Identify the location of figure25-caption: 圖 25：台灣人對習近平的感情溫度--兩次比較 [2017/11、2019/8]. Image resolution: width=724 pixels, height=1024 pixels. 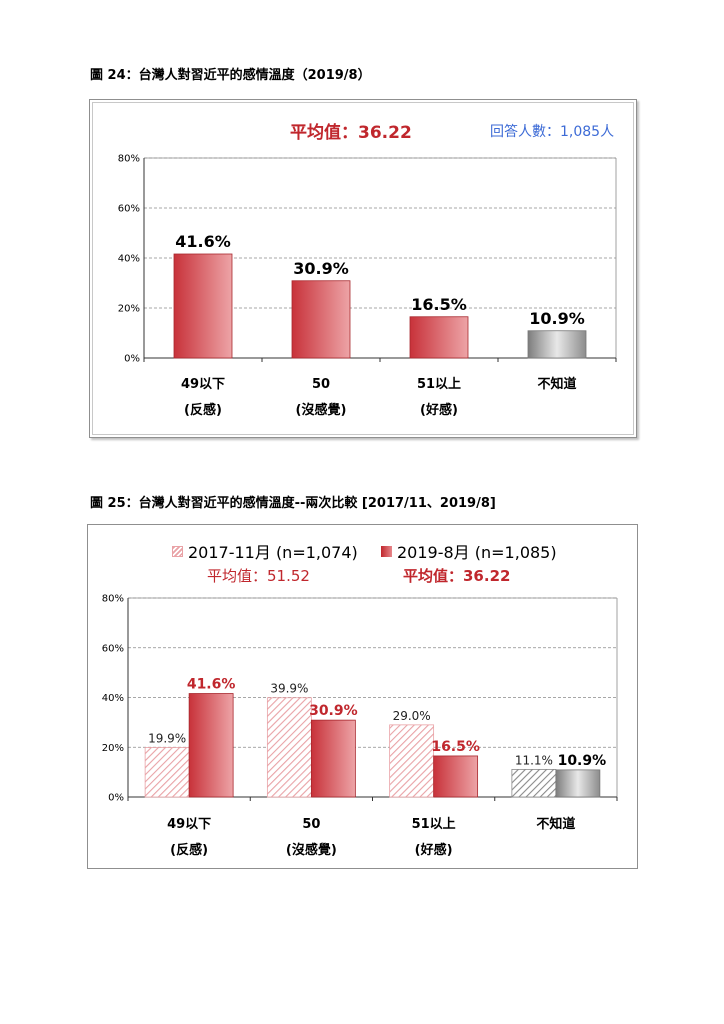
(293, 503).